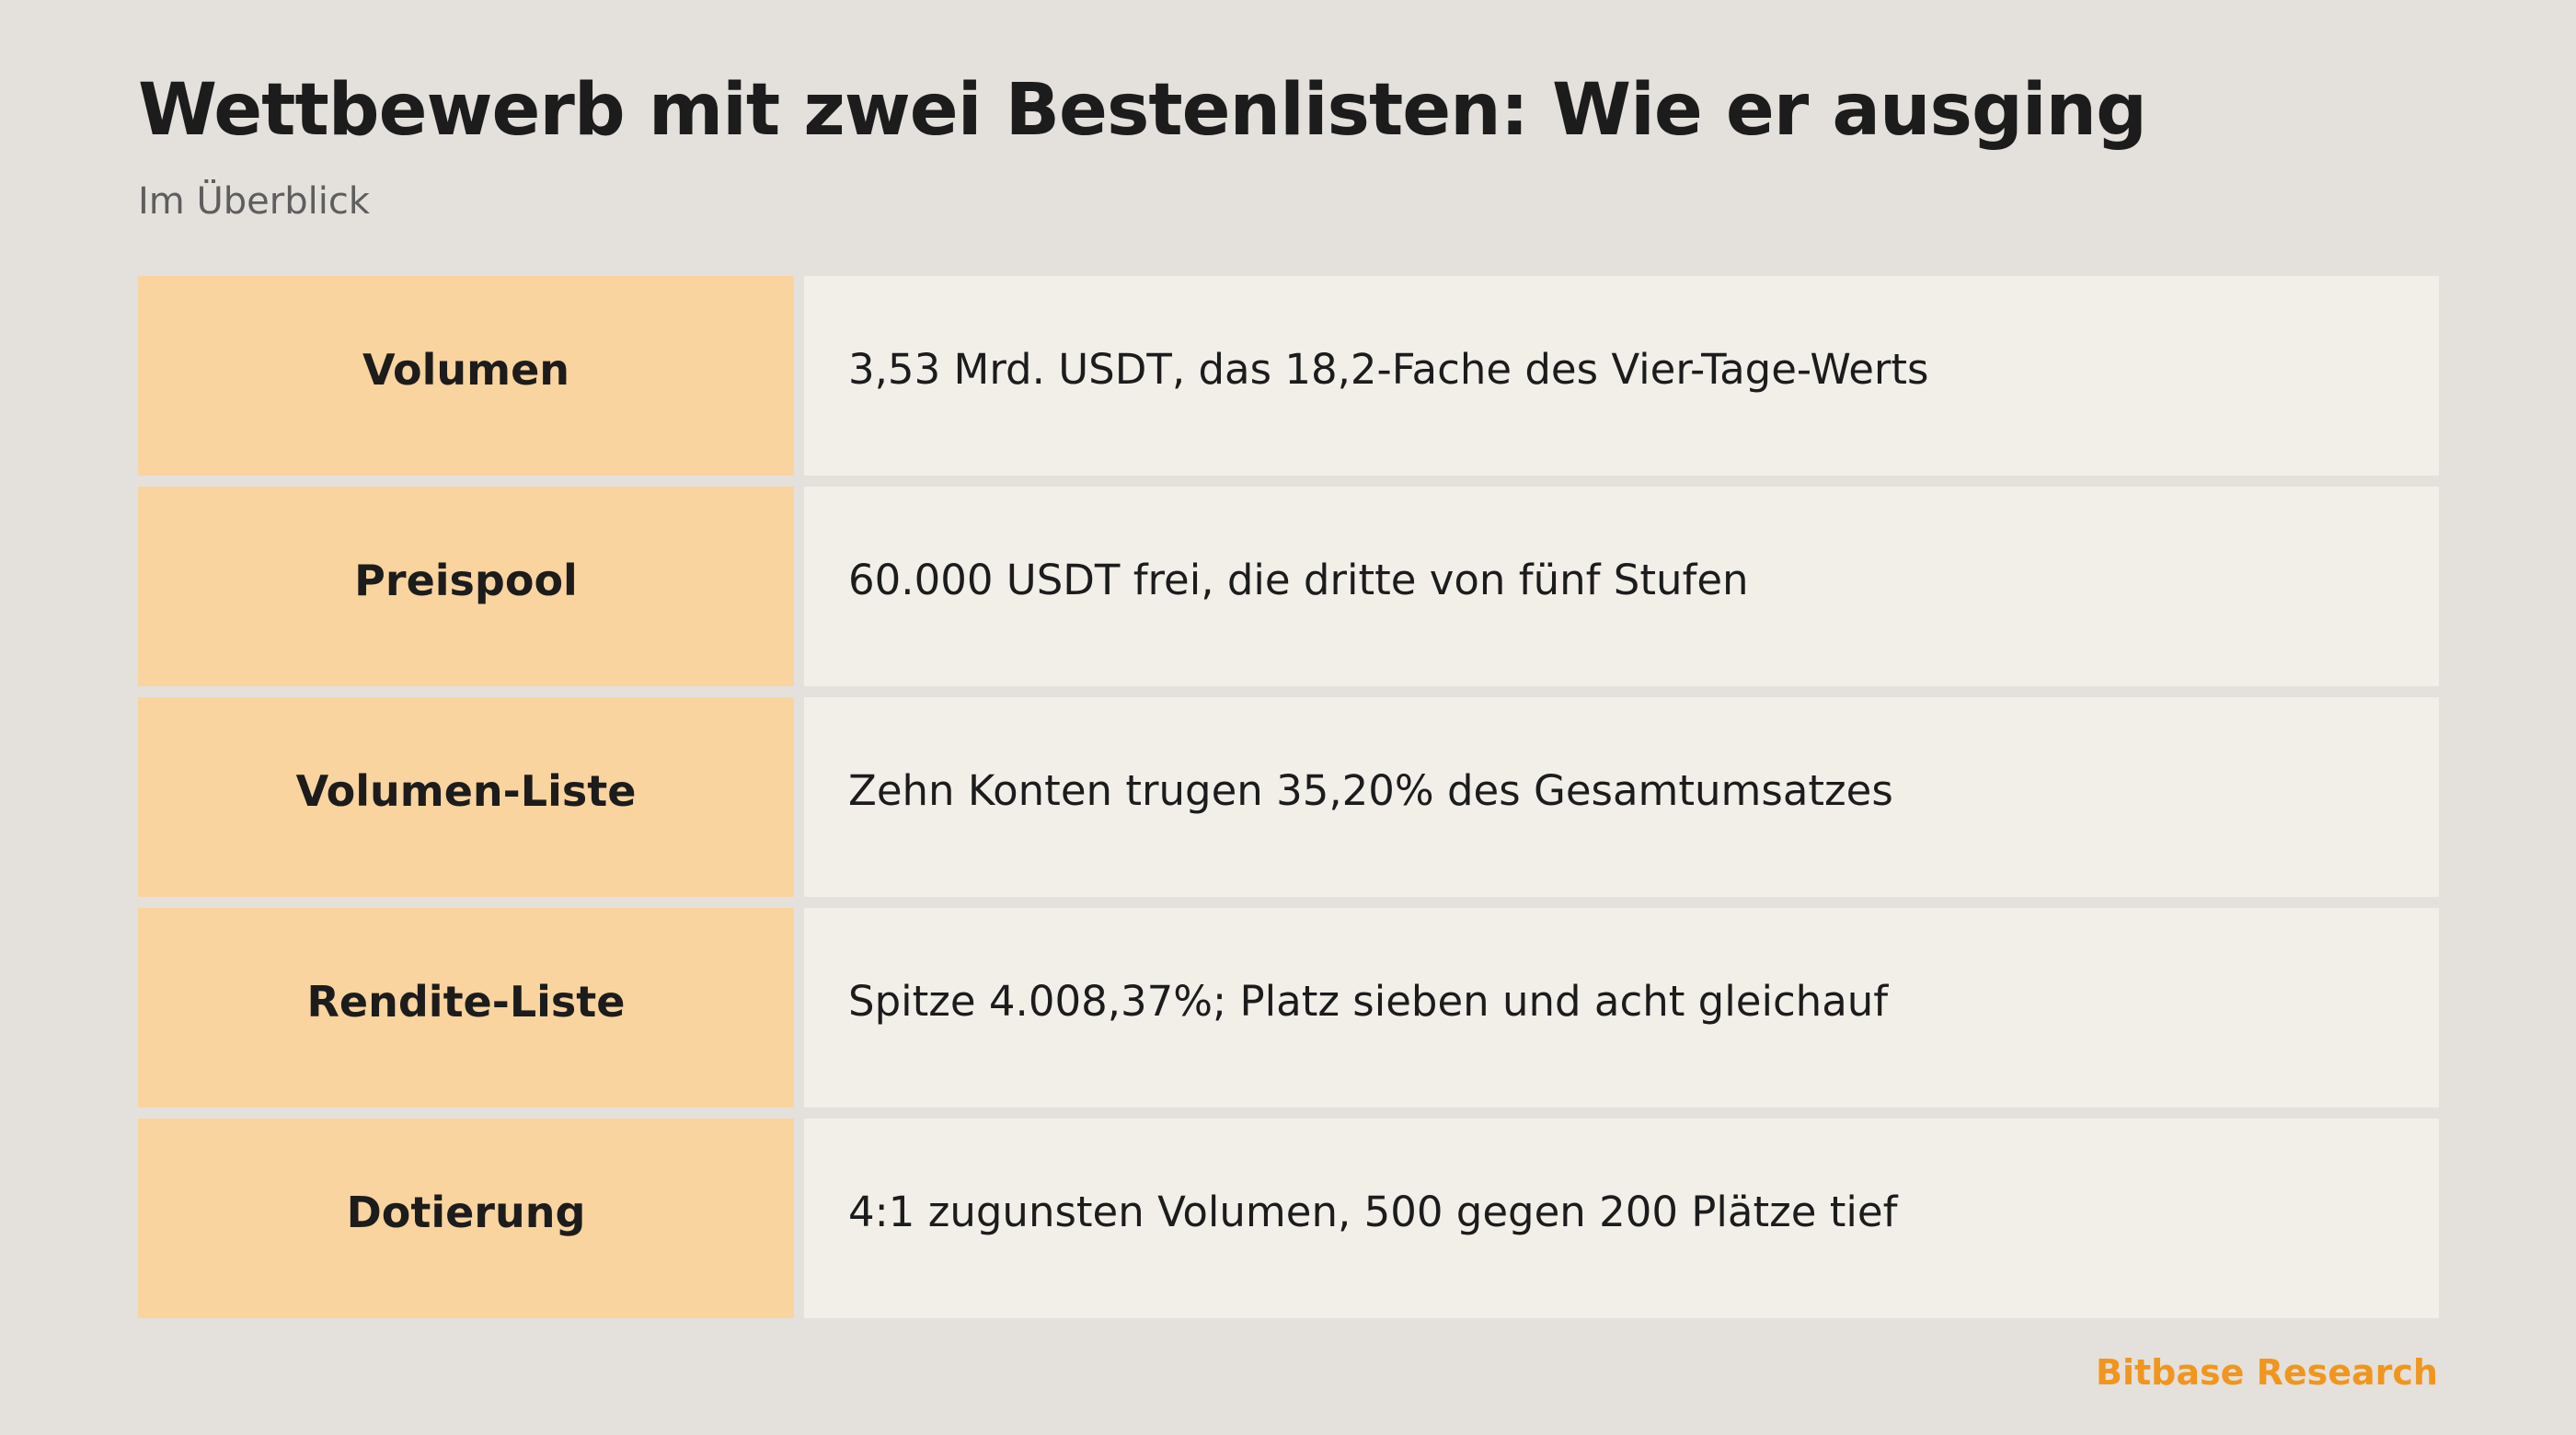  What do you see at coordinates (466, 797) in the screenshot?
I see `row-label: Volumen-Liste` at bounding box center [466, 797].